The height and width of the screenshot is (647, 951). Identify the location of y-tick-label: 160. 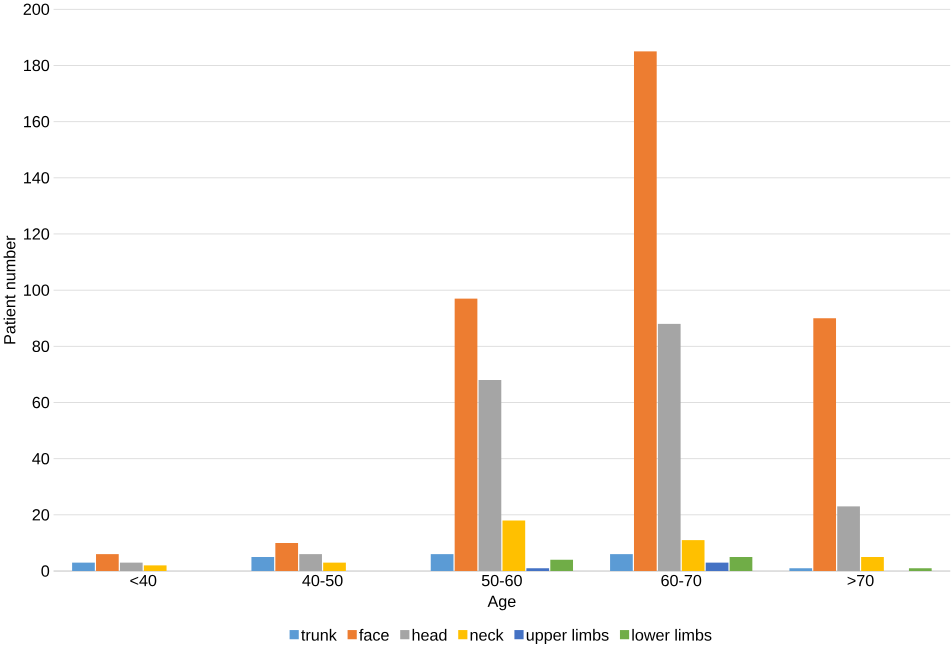
(37, 122).